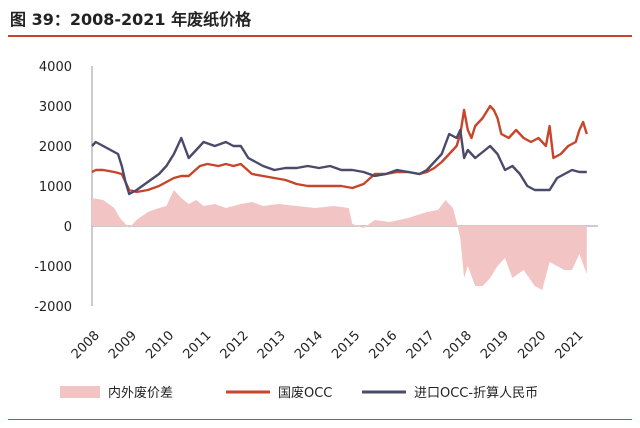  I want to click on x-tick-label: 2012, so click(235, 345).